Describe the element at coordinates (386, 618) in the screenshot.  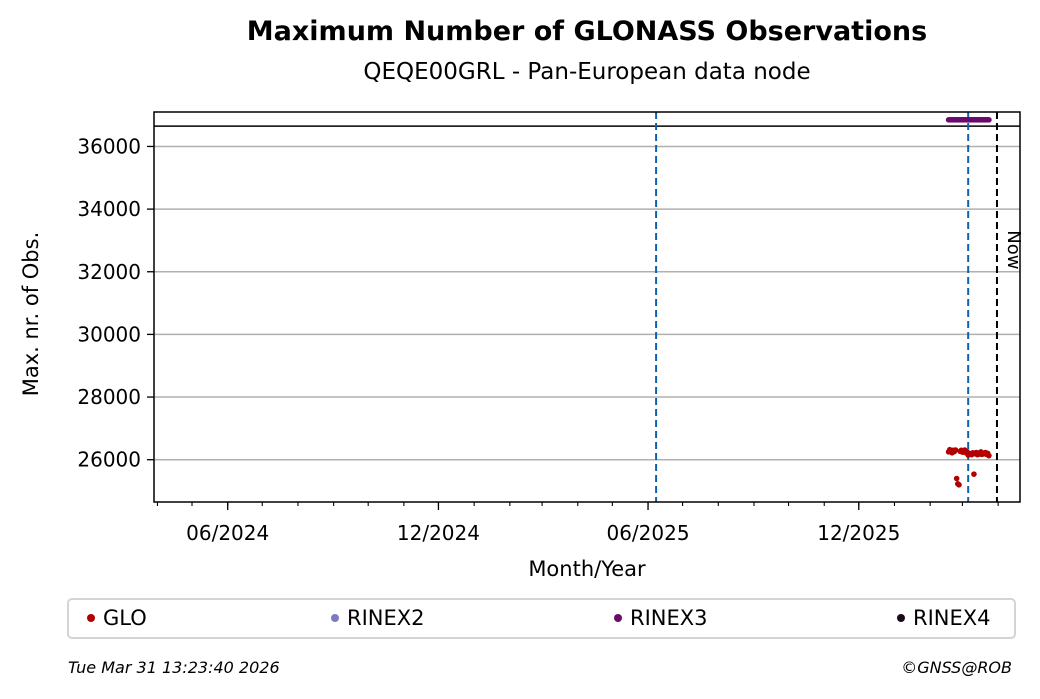
I see `legend-label-rinex2: RINEX2` at that location.